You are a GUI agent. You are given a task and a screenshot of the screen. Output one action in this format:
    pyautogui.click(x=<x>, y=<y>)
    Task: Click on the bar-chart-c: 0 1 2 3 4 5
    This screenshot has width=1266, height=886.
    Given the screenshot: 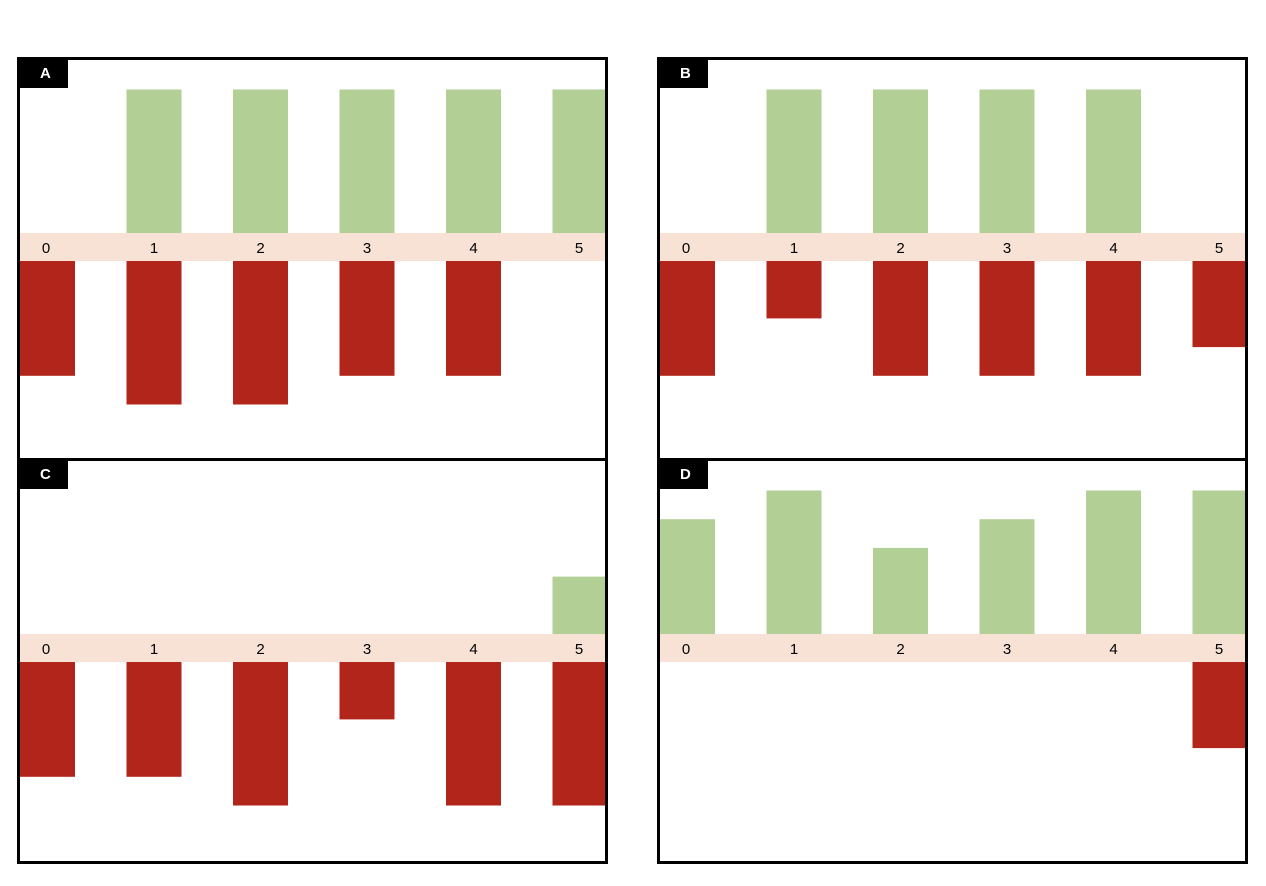 What is the action you would take?
    pyautogui.click(x=312, y=691)
    